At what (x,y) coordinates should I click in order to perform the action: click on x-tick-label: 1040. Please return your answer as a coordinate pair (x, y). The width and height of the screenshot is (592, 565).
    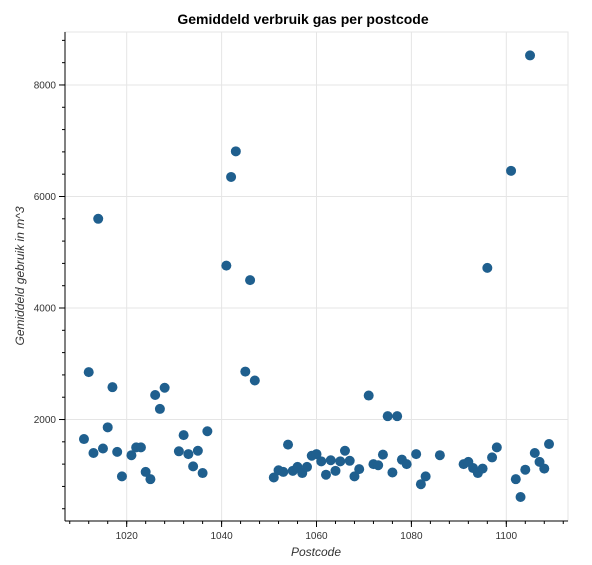
    Looking at the image, I should click on (221, 536).